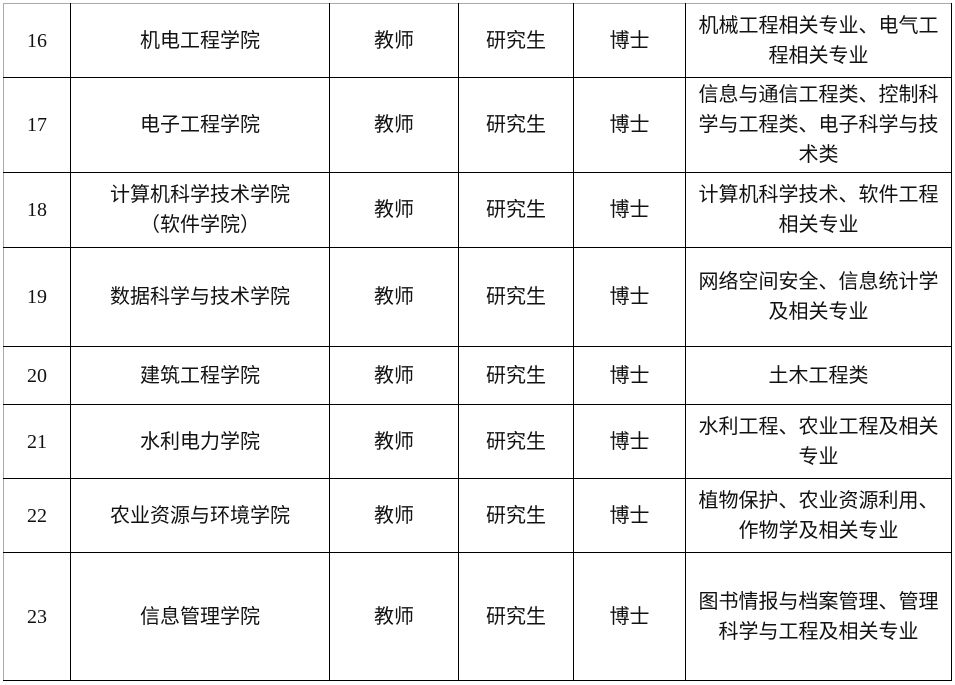  What do you see at coordinates (818, 297) in the screenshot?
I see `cell-major: 网络空间安全、信息统计学及相关专业` at bounding box center [818, 297].